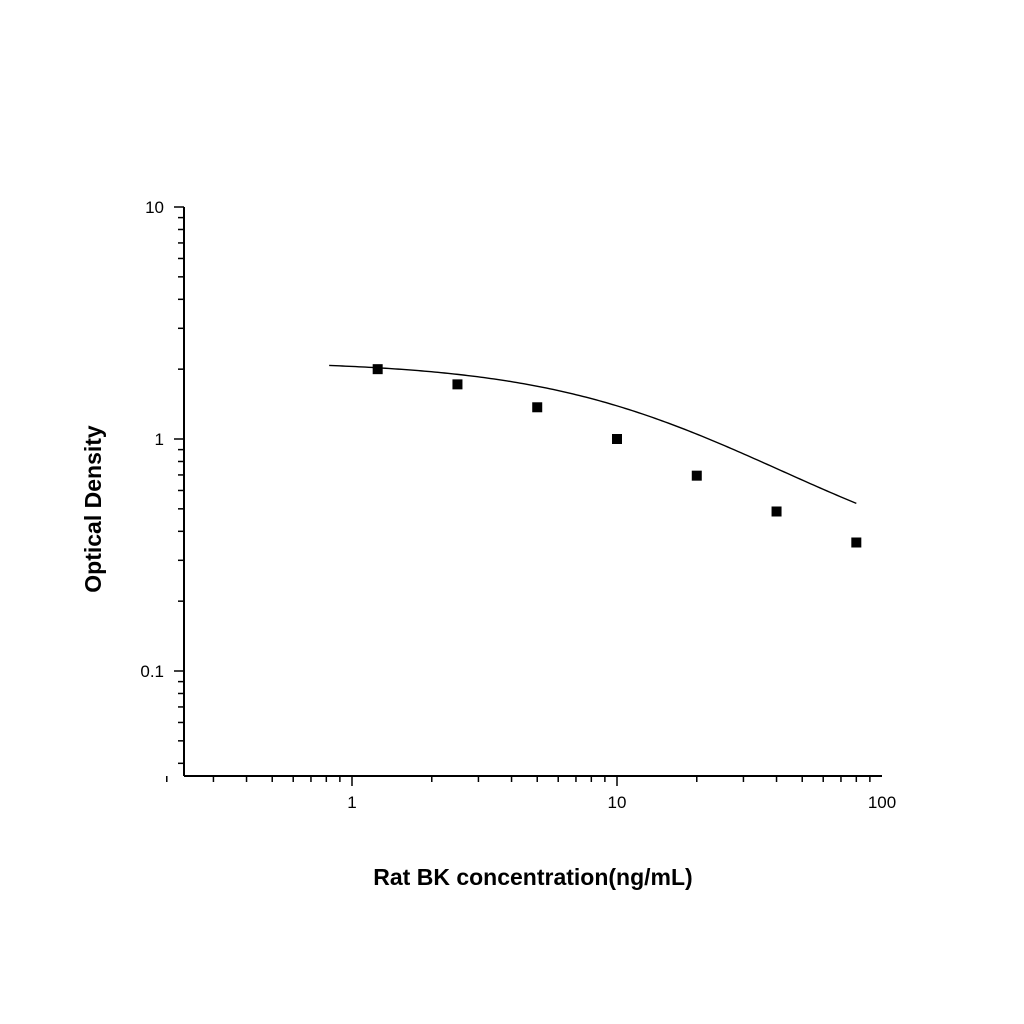 The height and width of the screenshot is (1024, 1024). What do you see at coordinates (93, 509) in the screenshot?
I see `y-axis-title: Optical Density` at bounding box center [93, 509].